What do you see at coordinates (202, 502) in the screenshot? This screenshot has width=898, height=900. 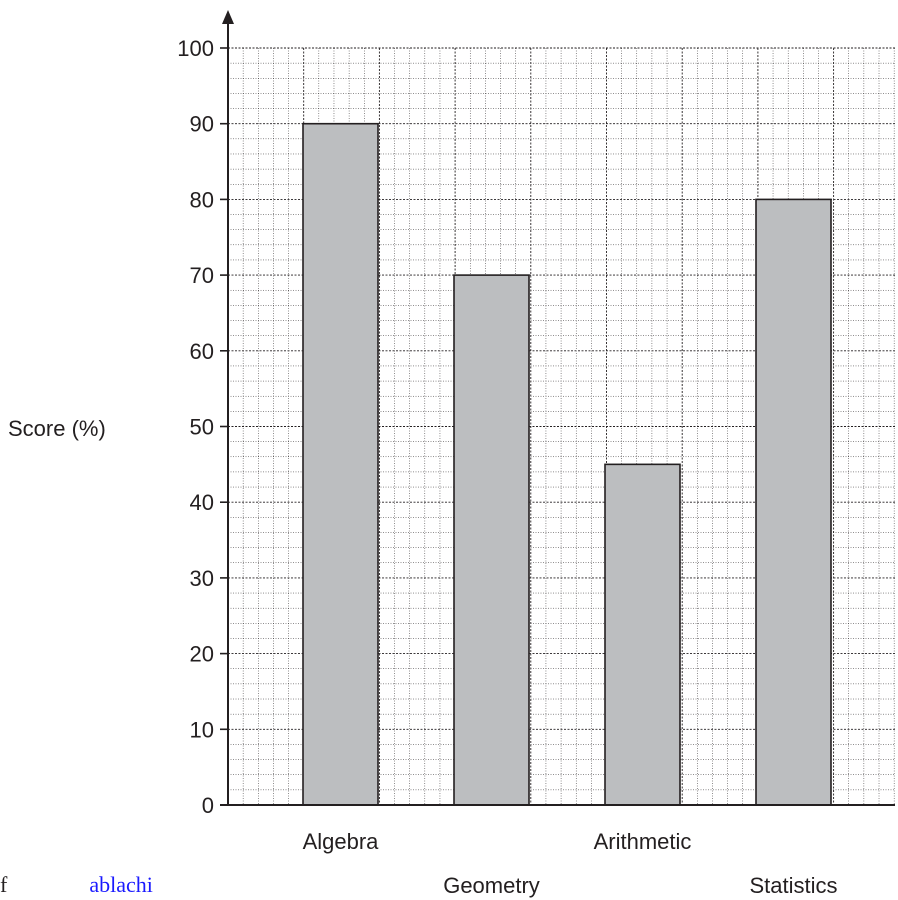 I see `y-tick-label: 40` at bounding box center [202, 502].